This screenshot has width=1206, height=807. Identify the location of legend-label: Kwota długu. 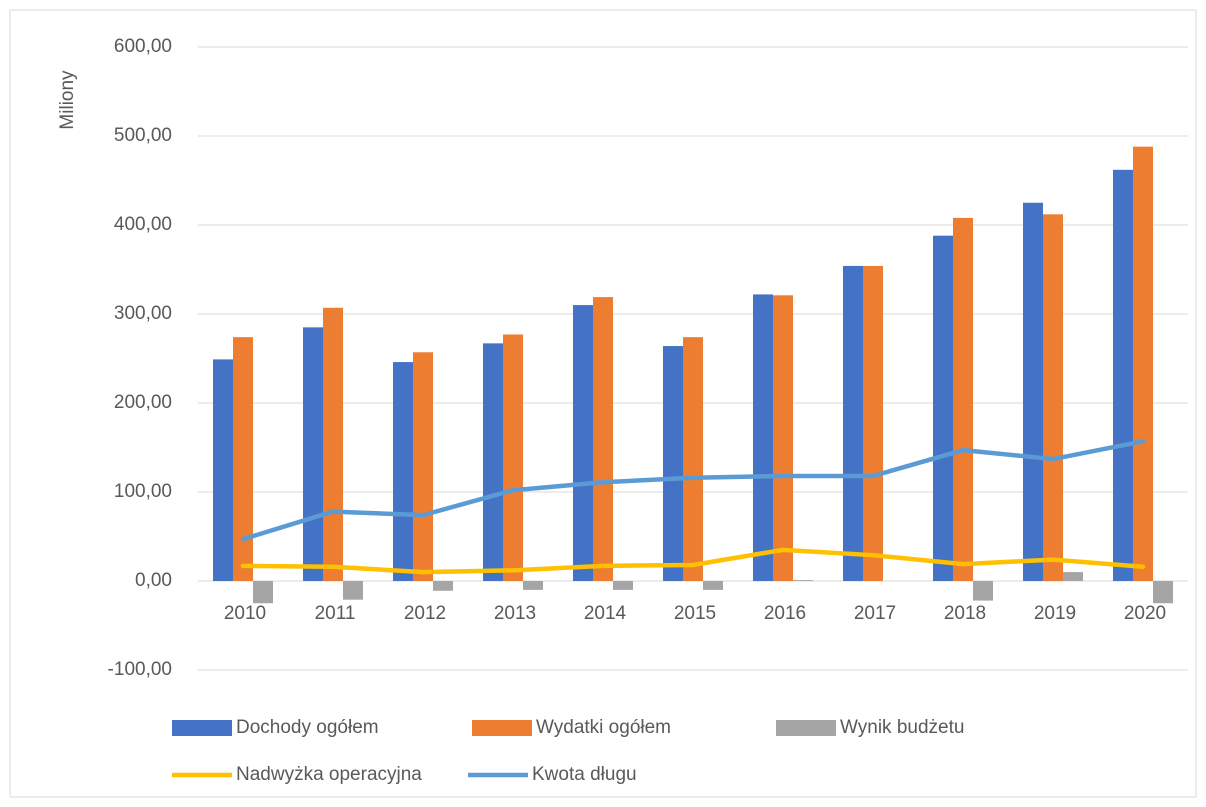
(584, 774).